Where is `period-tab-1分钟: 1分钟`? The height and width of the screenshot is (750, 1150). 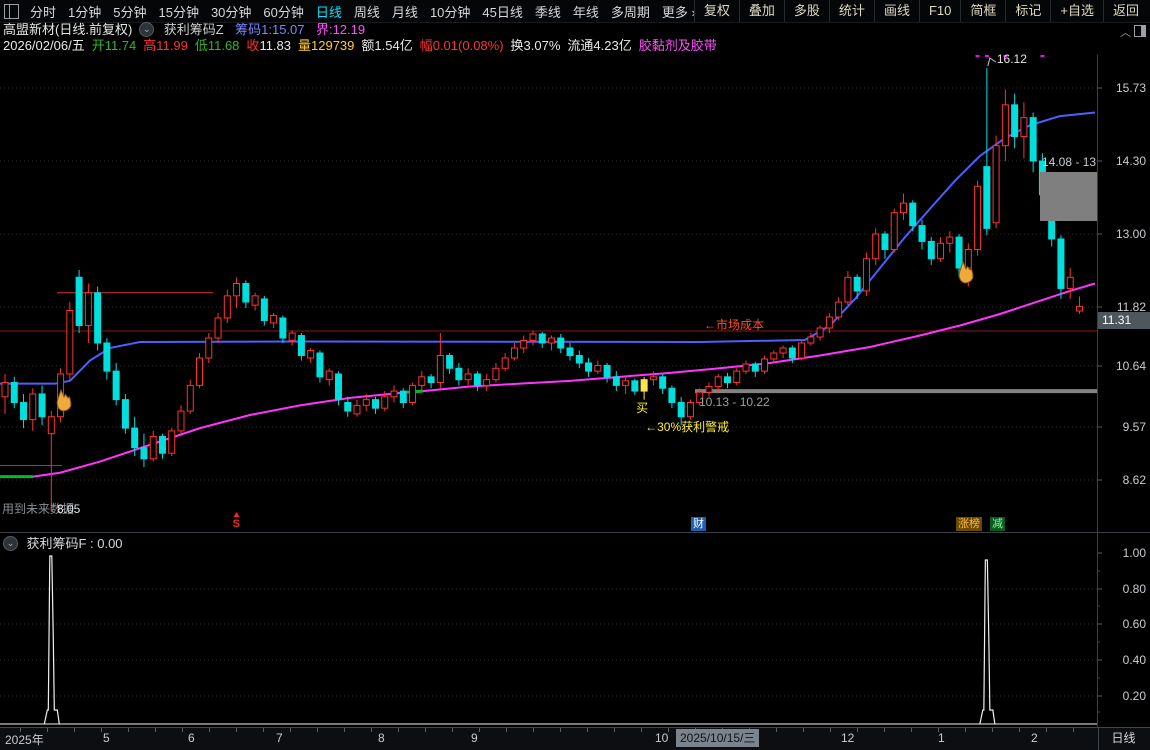
period-tab-1分钟: 1分钟 is located at coordinates (85, 12).